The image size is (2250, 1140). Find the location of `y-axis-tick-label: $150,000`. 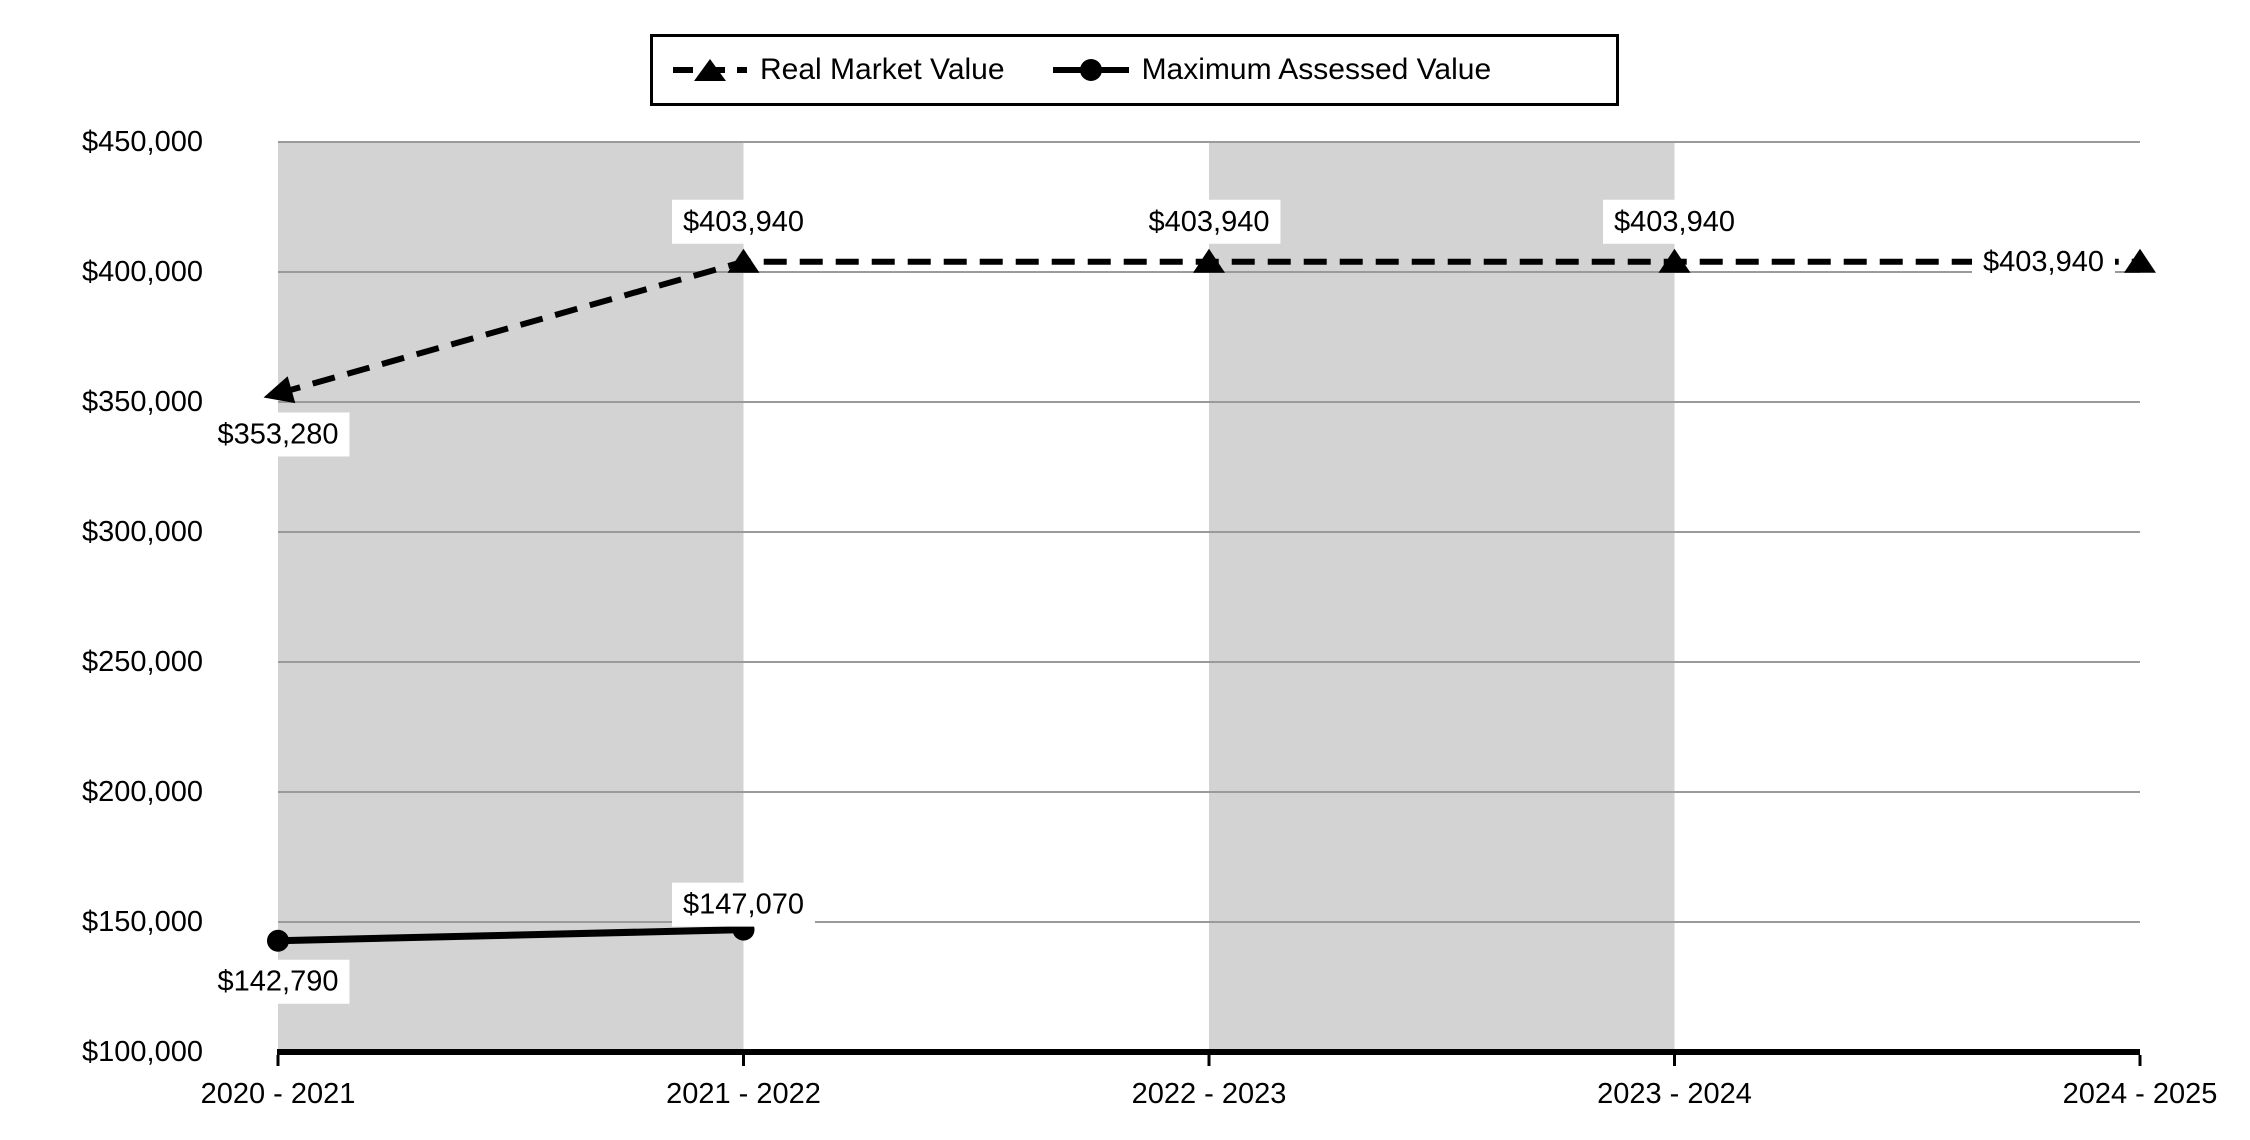

y-axis-tick-label: $150,000 is located at coordinates (142, 922).